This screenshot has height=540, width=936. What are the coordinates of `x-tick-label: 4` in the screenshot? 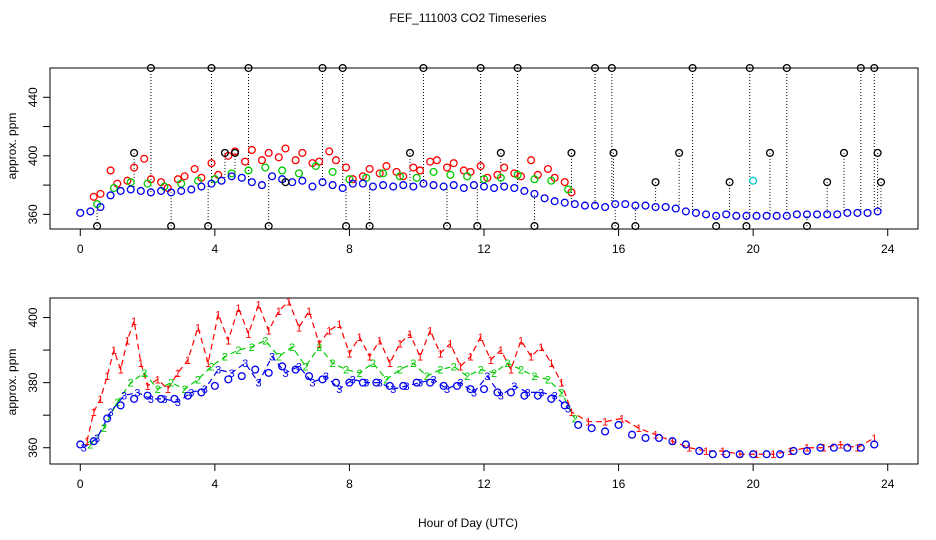 It's located at (215, 249).